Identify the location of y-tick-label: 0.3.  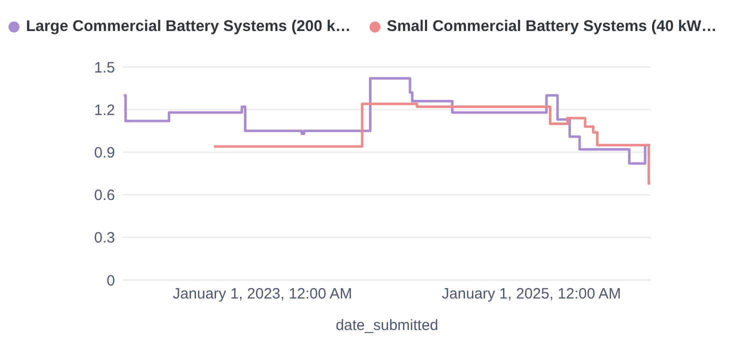
(104, 238).